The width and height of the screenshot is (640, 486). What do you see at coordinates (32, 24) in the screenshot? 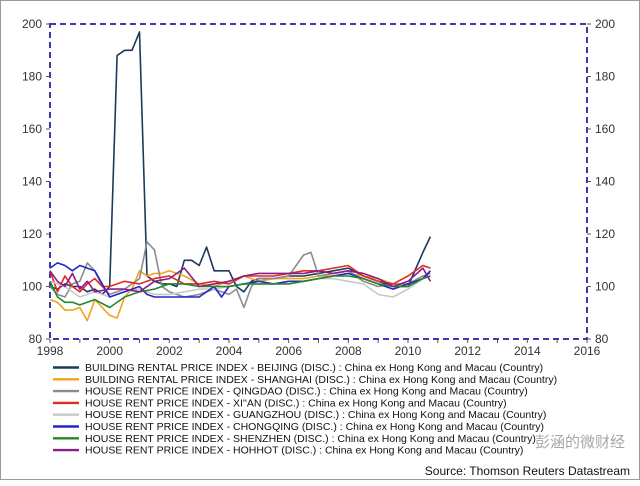
I see `y-tick-label-left: 200` at bounding box center [32, 24].